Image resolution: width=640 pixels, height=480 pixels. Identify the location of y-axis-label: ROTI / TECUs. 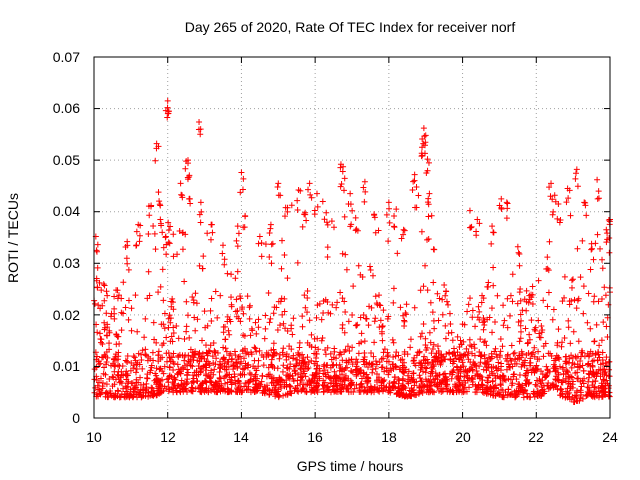
(13, 238).